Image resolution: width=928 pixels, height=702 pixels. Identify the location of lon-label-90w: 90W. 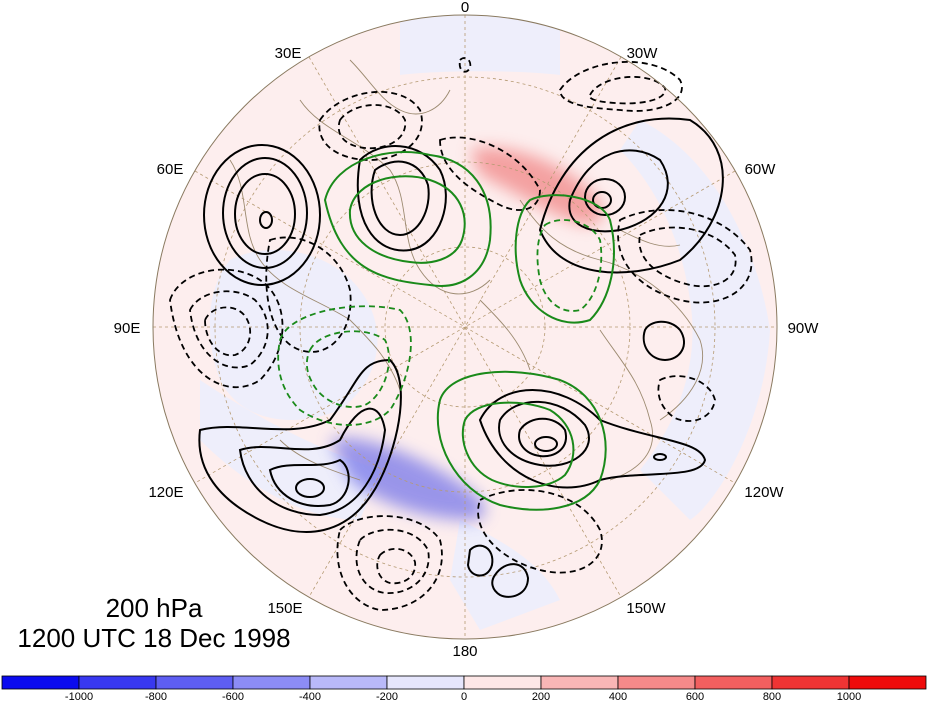
(804, 328).